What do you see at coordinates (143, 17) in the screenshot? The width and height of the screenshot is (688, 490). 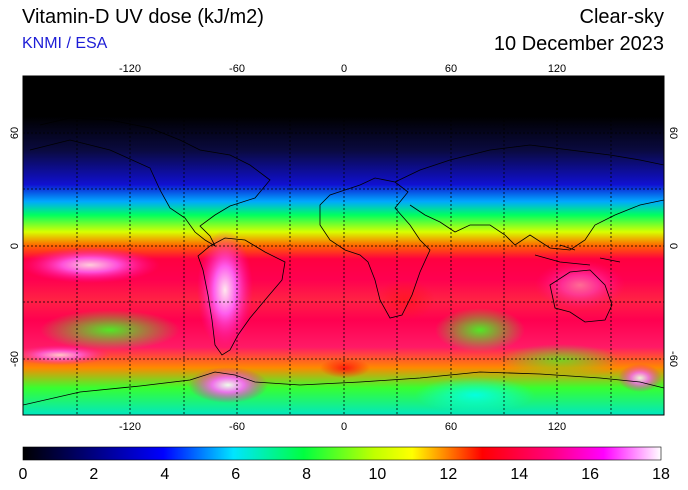 I see `map-title: Vitamin-D UV dose (kJ/m2)` at bounding box center [143, 17].